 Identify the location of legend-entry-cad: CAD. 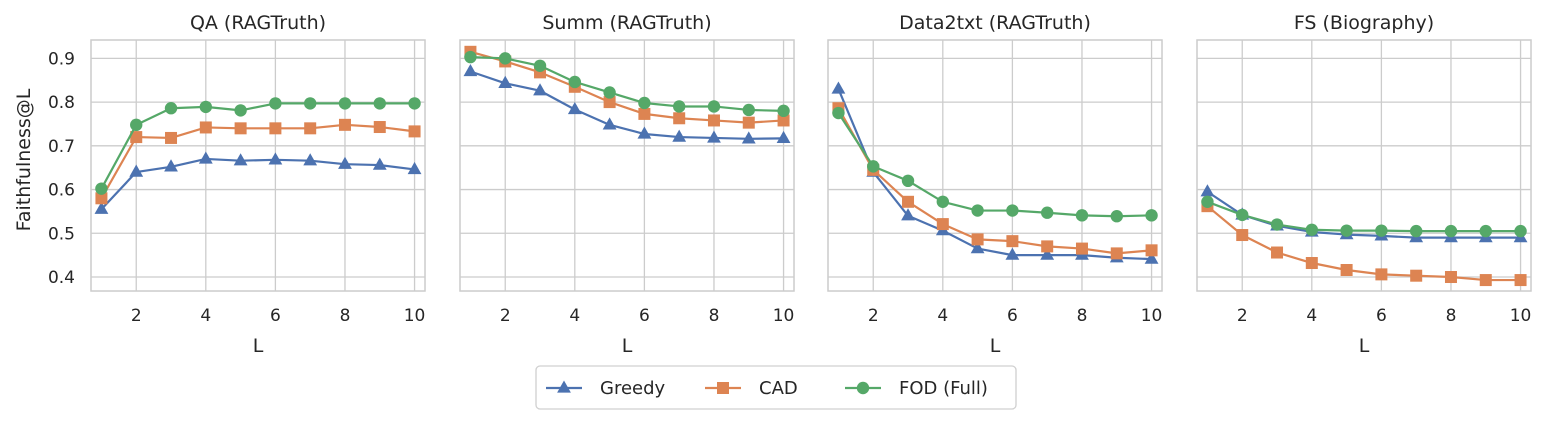
(751, 388).